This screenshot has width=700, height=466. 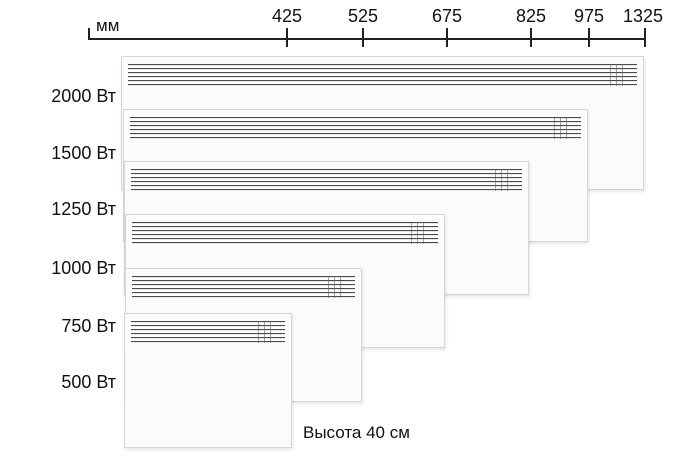 What do you see at coordinates (83, 268) in the screenshot?
I see `power-label-1000w: 1000 Вт` at bounding box center [83, 268].